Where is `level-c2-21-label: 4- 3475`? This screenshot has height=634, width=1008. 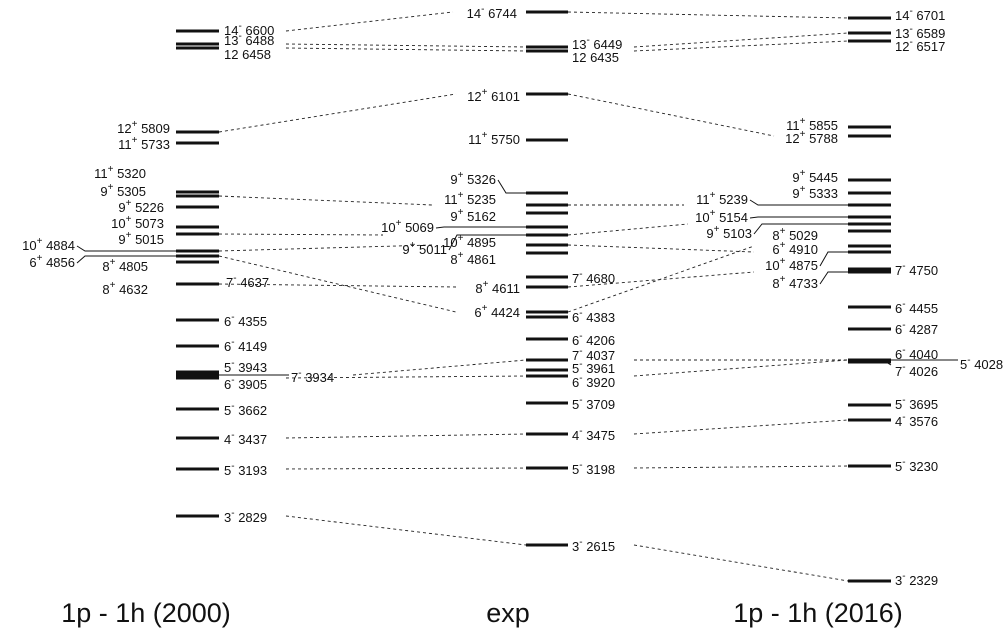 level-c2-21-label: 4- 3475 is located at coordinates (593, 434).